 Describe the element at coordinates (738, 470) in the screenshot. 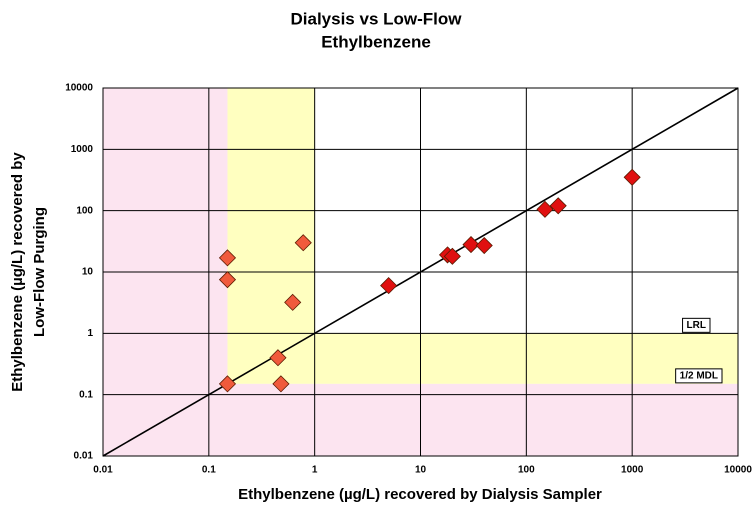

I see `x-tick-label: 10000` at that location.